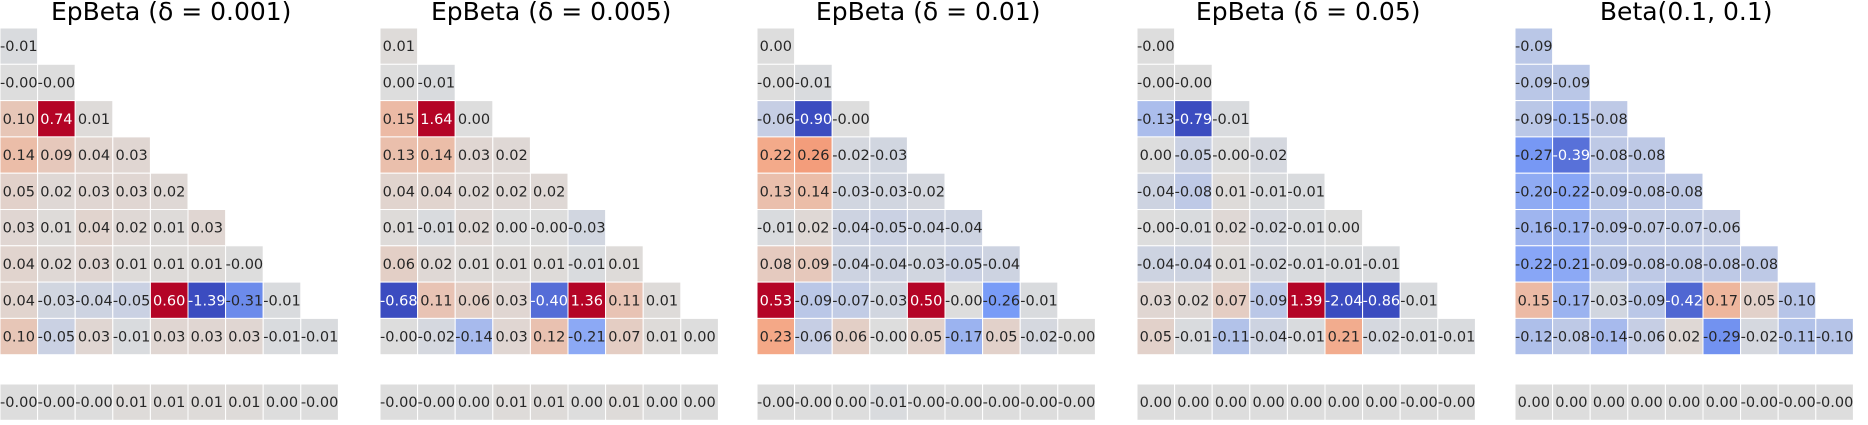  What do you see at coordinates (436, 301) in the screenshot?
I see `heatmap-cell-label: 0.11` at bounding box center [436, 301].